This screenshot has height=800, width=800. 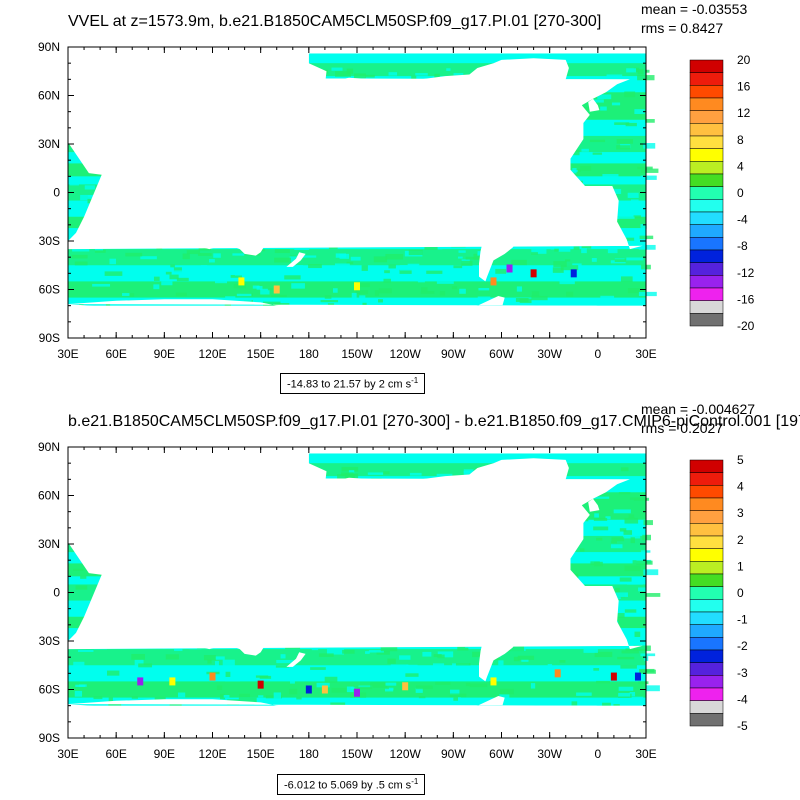 I want to click on colorbar-label: -2, so click(x=742, y=646).